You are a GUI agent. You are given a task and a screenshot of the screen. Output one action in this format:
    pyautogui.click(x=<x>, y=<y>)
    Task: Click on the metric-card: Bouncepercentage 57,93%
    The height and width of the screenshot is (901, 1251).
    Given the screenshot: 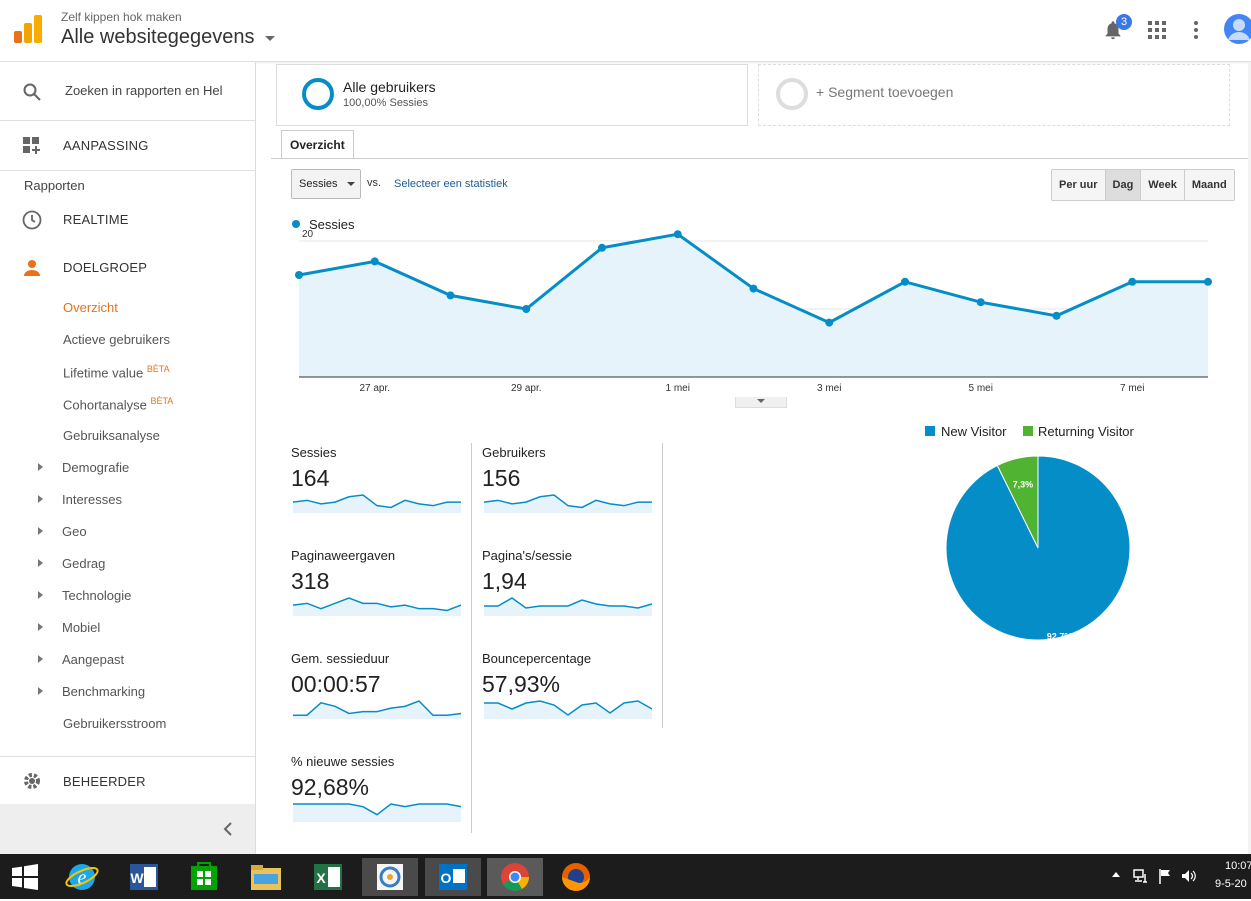 What is the action you would take?
    pyautogui.click(x=572, y=689)
    